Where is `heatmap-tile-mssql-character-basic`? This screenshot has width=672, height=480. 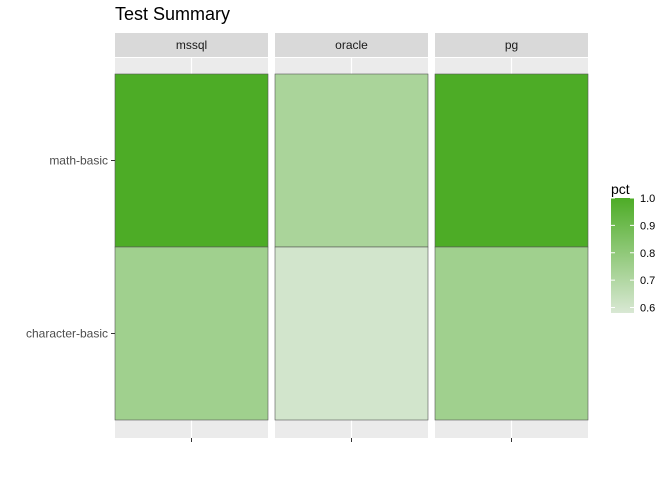 heatmap-tile-mssql-character-basic is located at coordinates (191, 333).